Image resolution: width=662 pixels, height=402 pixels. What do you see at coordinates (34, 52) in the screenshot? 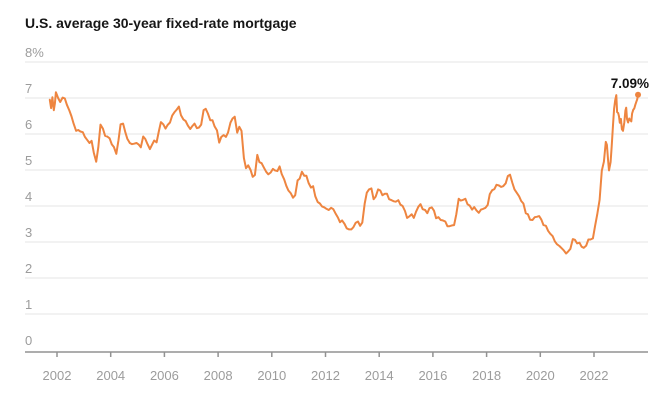
I see `y-axis-label-8: 8%` at bounding box center [34, 52].